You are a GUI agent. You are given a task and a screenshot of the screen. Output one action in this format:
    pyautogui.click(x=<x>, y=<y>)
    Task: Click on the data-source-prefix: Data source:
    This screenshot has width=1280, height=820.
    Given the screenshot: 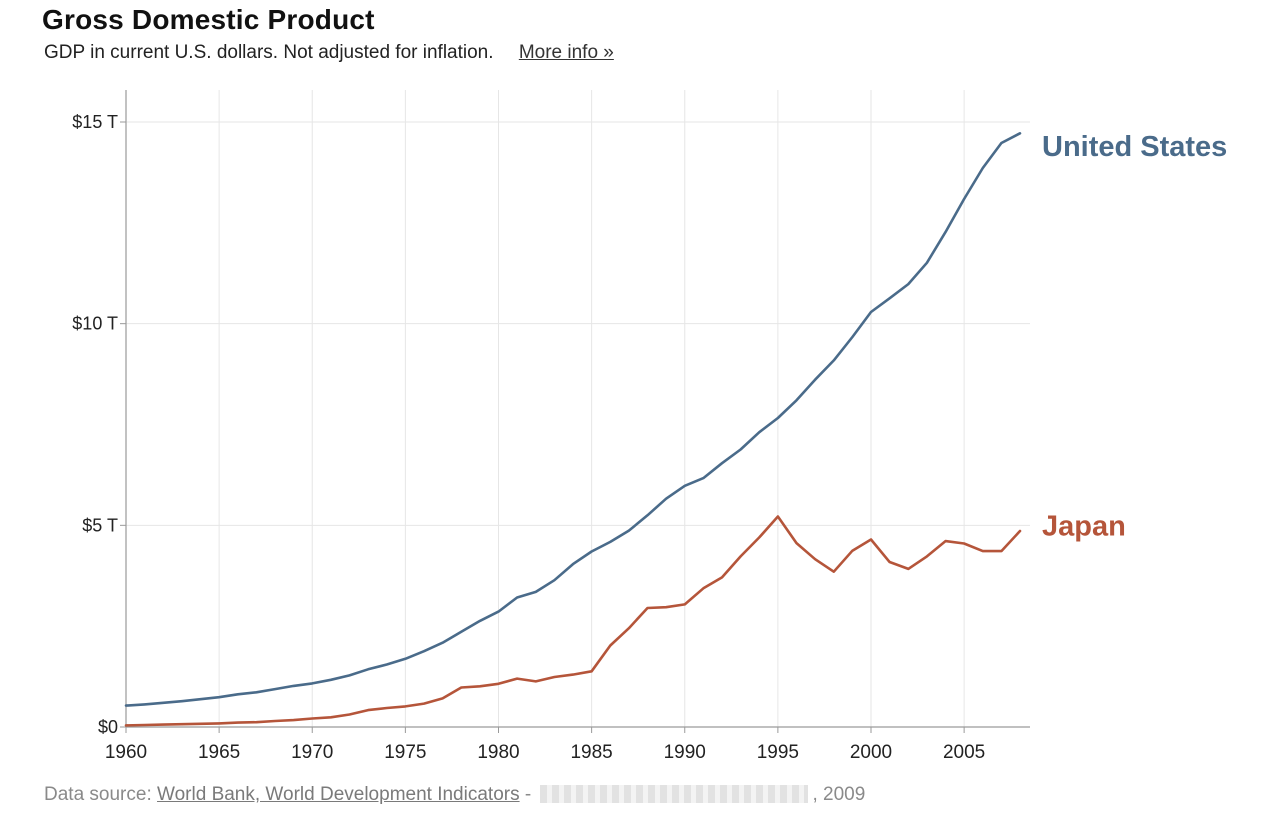 What is the action you would take?
    pyautogui.click(x=98, y=794)
    